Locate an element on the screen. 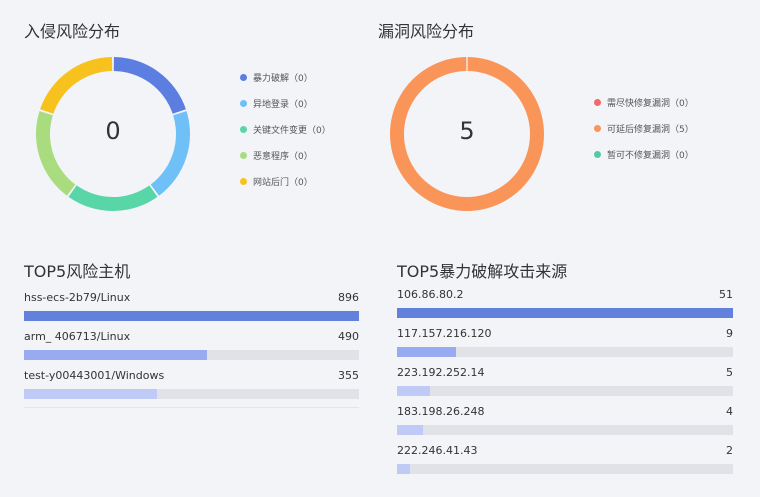 This screenshot has height=497, width=760. source-row: 117.157.216.120 9 is located at coordinates (565, 345).